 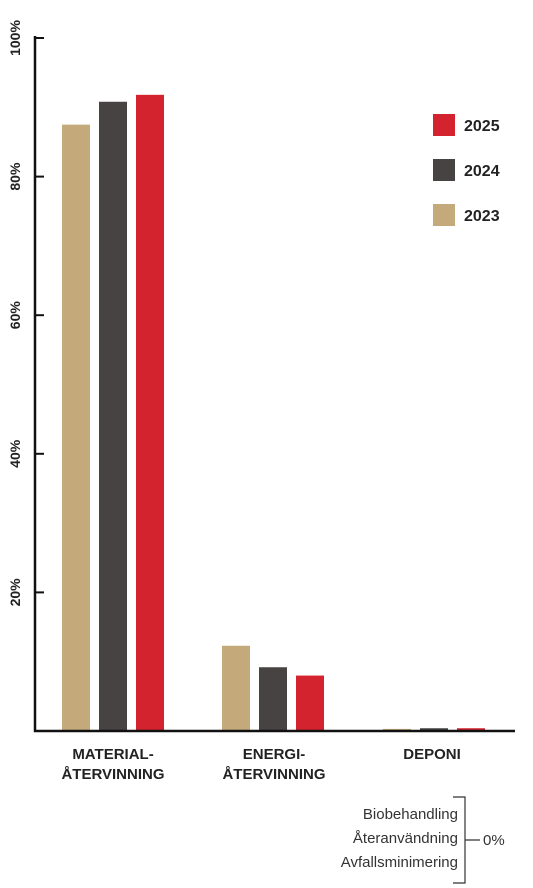 What do you see at coordinates (236, 688) in the screenshot?
I see `bar-2023-cat1` at bounding box center [236, 688].